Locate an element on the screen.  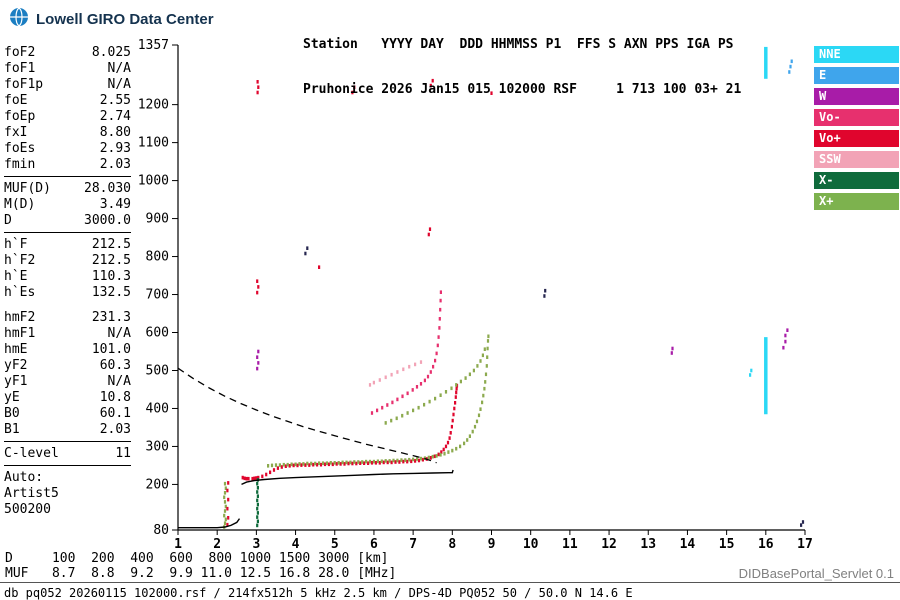
legend-vo: Vo- is located at coordinates (856, 117).